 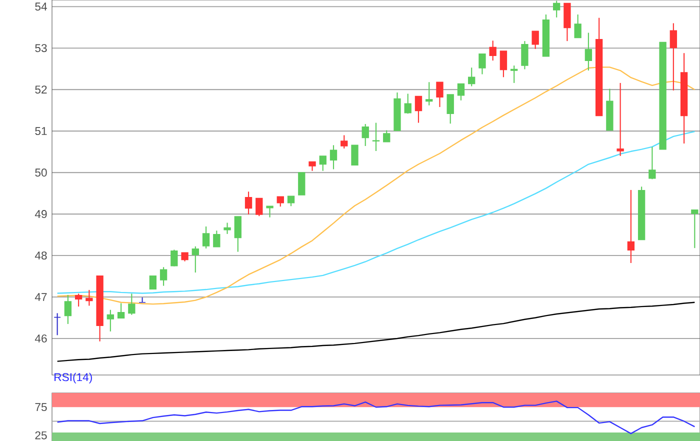 I want to click on y-tick-label: 53, so click(x=41, y=48).